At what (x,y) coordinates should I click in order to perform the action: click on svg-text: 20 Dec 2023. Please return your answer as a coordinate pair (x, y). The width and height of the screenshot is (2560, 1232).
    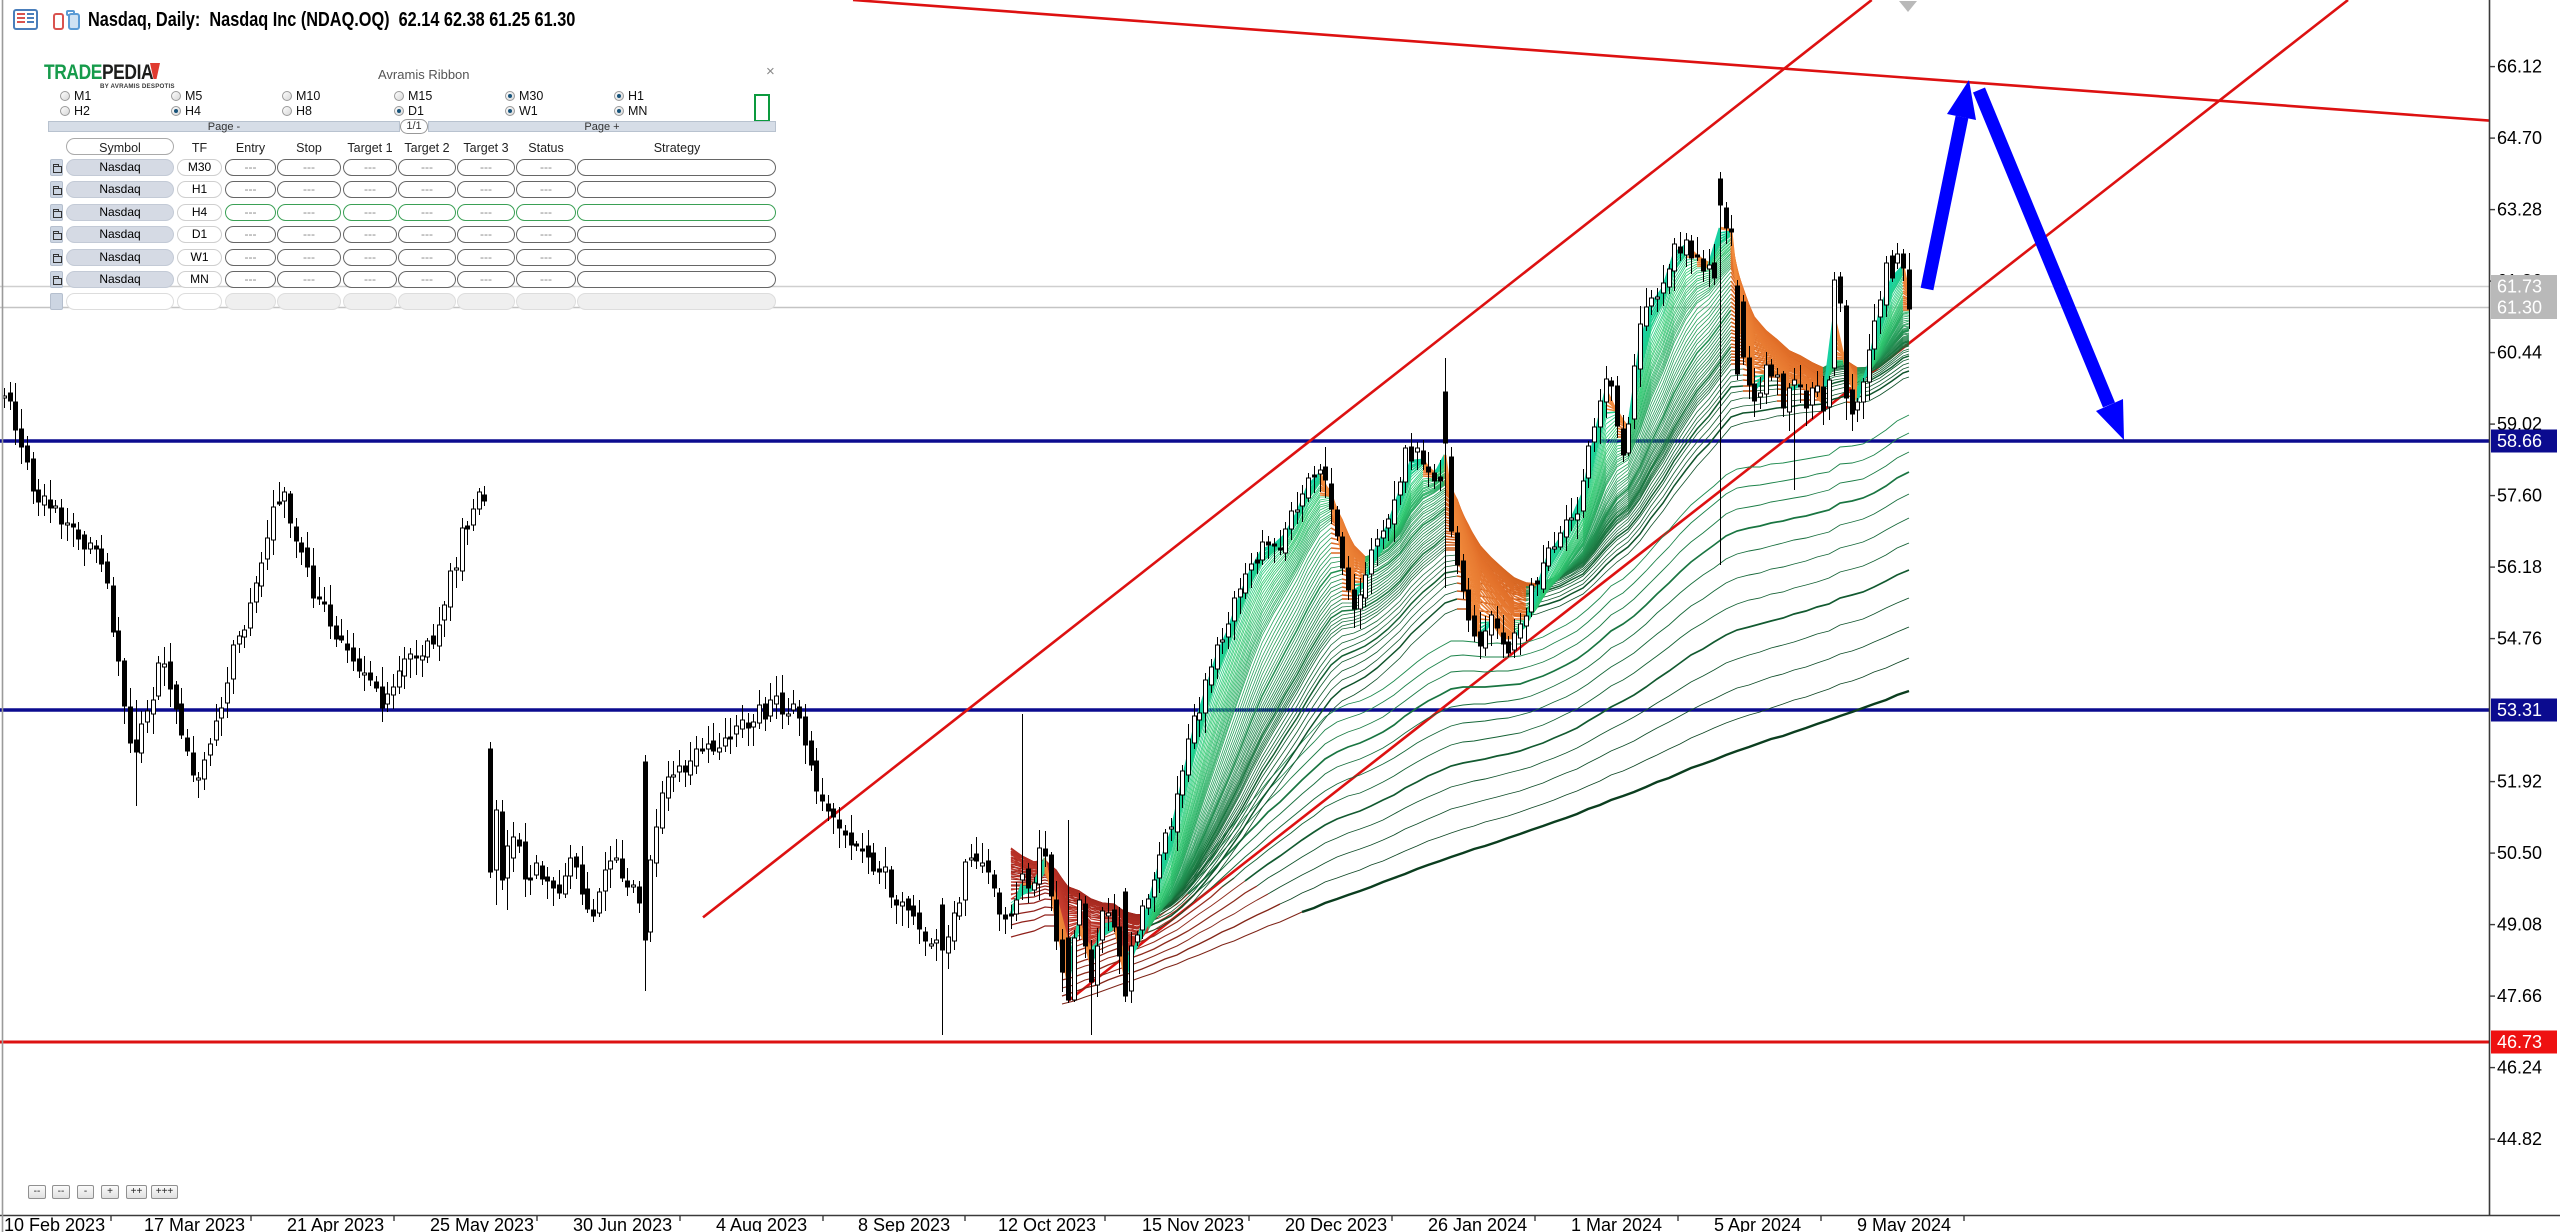
    Looking at the image, I should click on (1336, 1223).